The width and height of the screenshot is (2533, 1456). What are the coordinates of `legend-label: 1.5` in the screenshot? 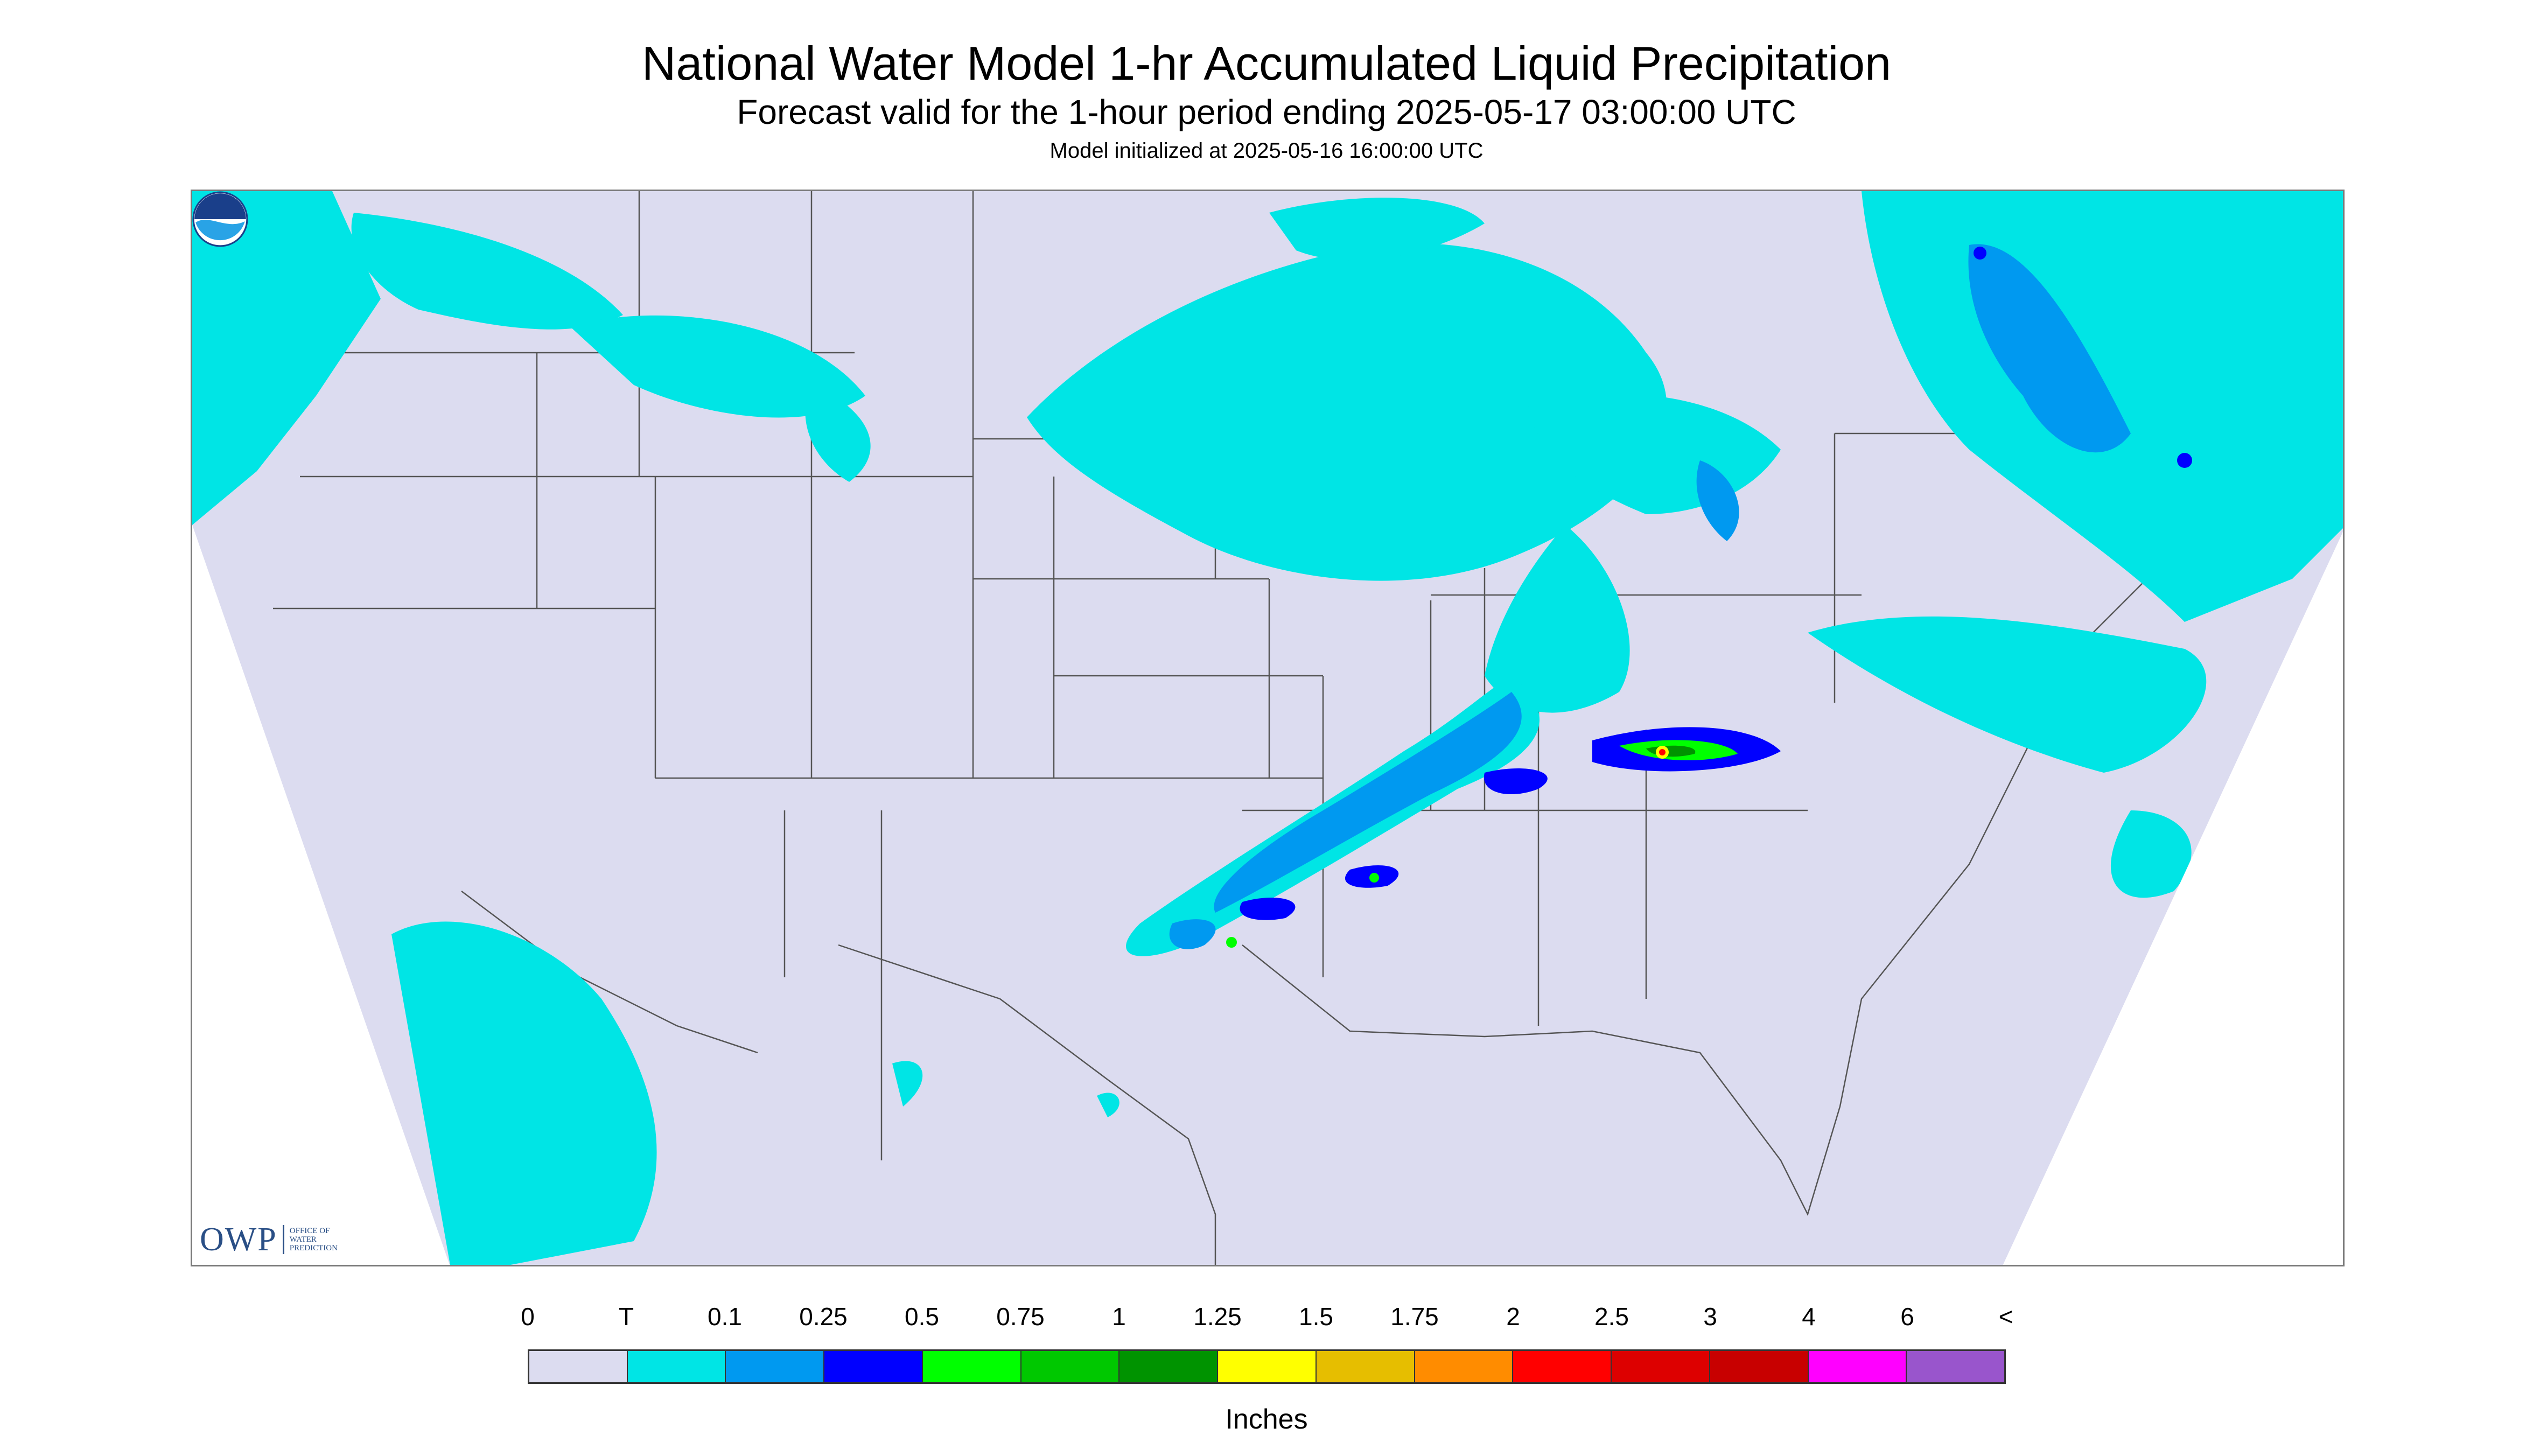 It's located at (1316, 1317).